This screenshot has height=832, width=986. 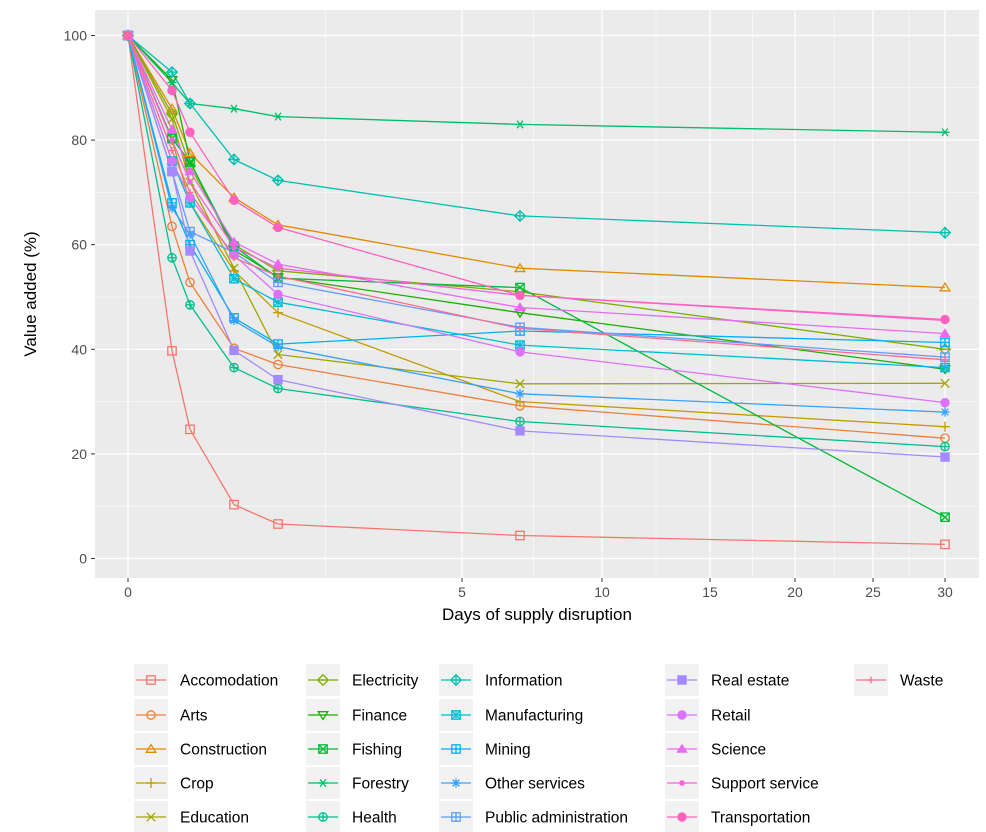 What do you see at coordinates (602, 592) in the screenshot?
I see `x-tick-label: 10` at bounding box center [602, 592].